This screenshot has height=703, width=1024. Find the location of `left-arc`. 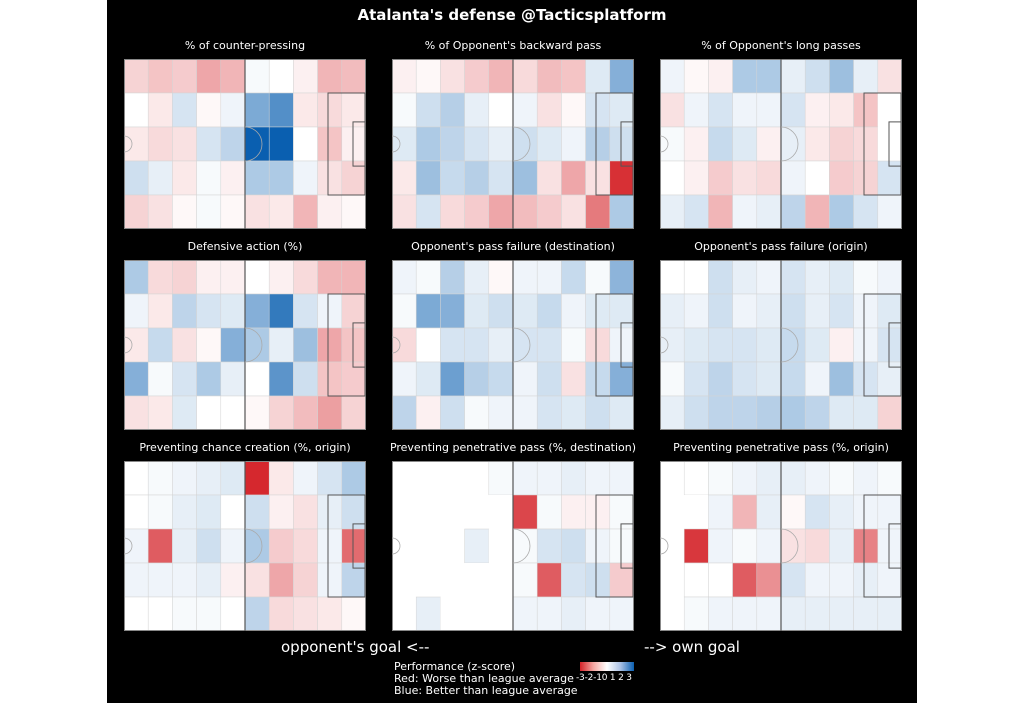

left-arc is located at coordinates (664, 144).